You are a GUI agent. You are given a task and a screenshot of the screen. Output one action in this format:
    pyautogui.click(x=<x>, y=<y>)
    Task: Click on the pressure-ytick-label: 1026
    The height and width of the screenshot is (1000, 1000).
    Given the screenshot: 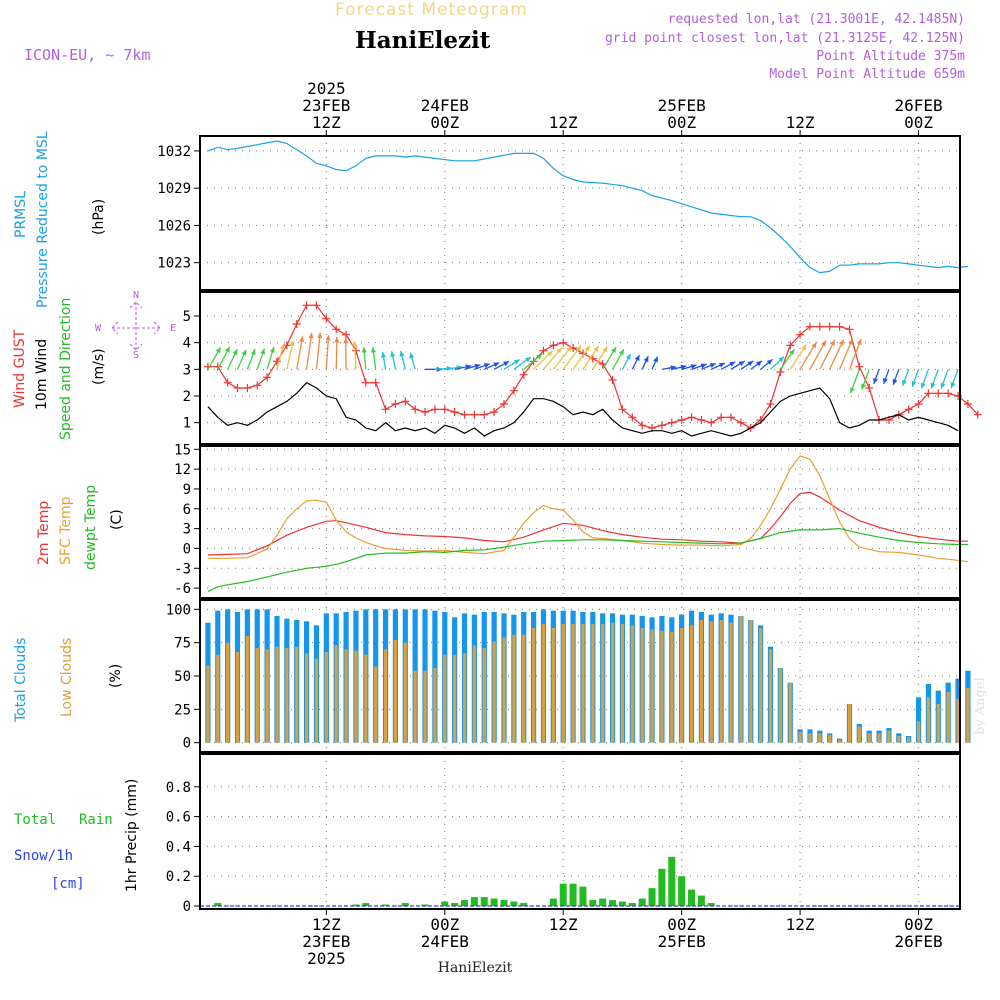 What is the action you would take?
    pyautogui.click(x=174, y=226)
    